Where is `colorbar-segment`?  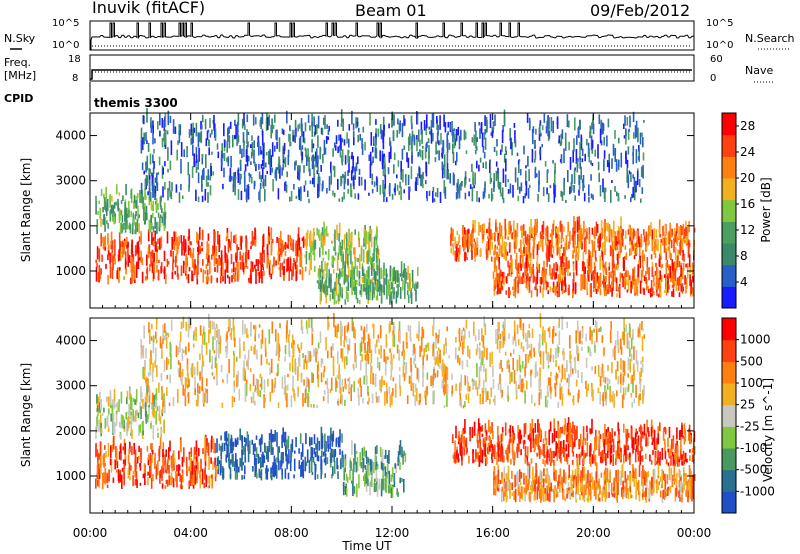 colorbar-segment is located at coordinates (729, 297).